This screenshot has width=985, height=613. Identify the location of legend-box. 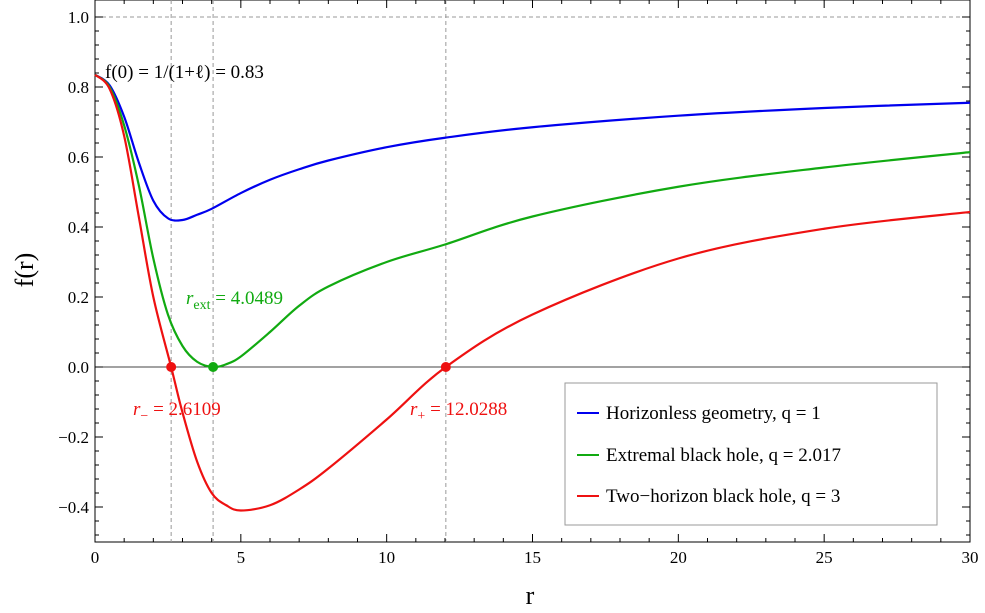
(751, 454).